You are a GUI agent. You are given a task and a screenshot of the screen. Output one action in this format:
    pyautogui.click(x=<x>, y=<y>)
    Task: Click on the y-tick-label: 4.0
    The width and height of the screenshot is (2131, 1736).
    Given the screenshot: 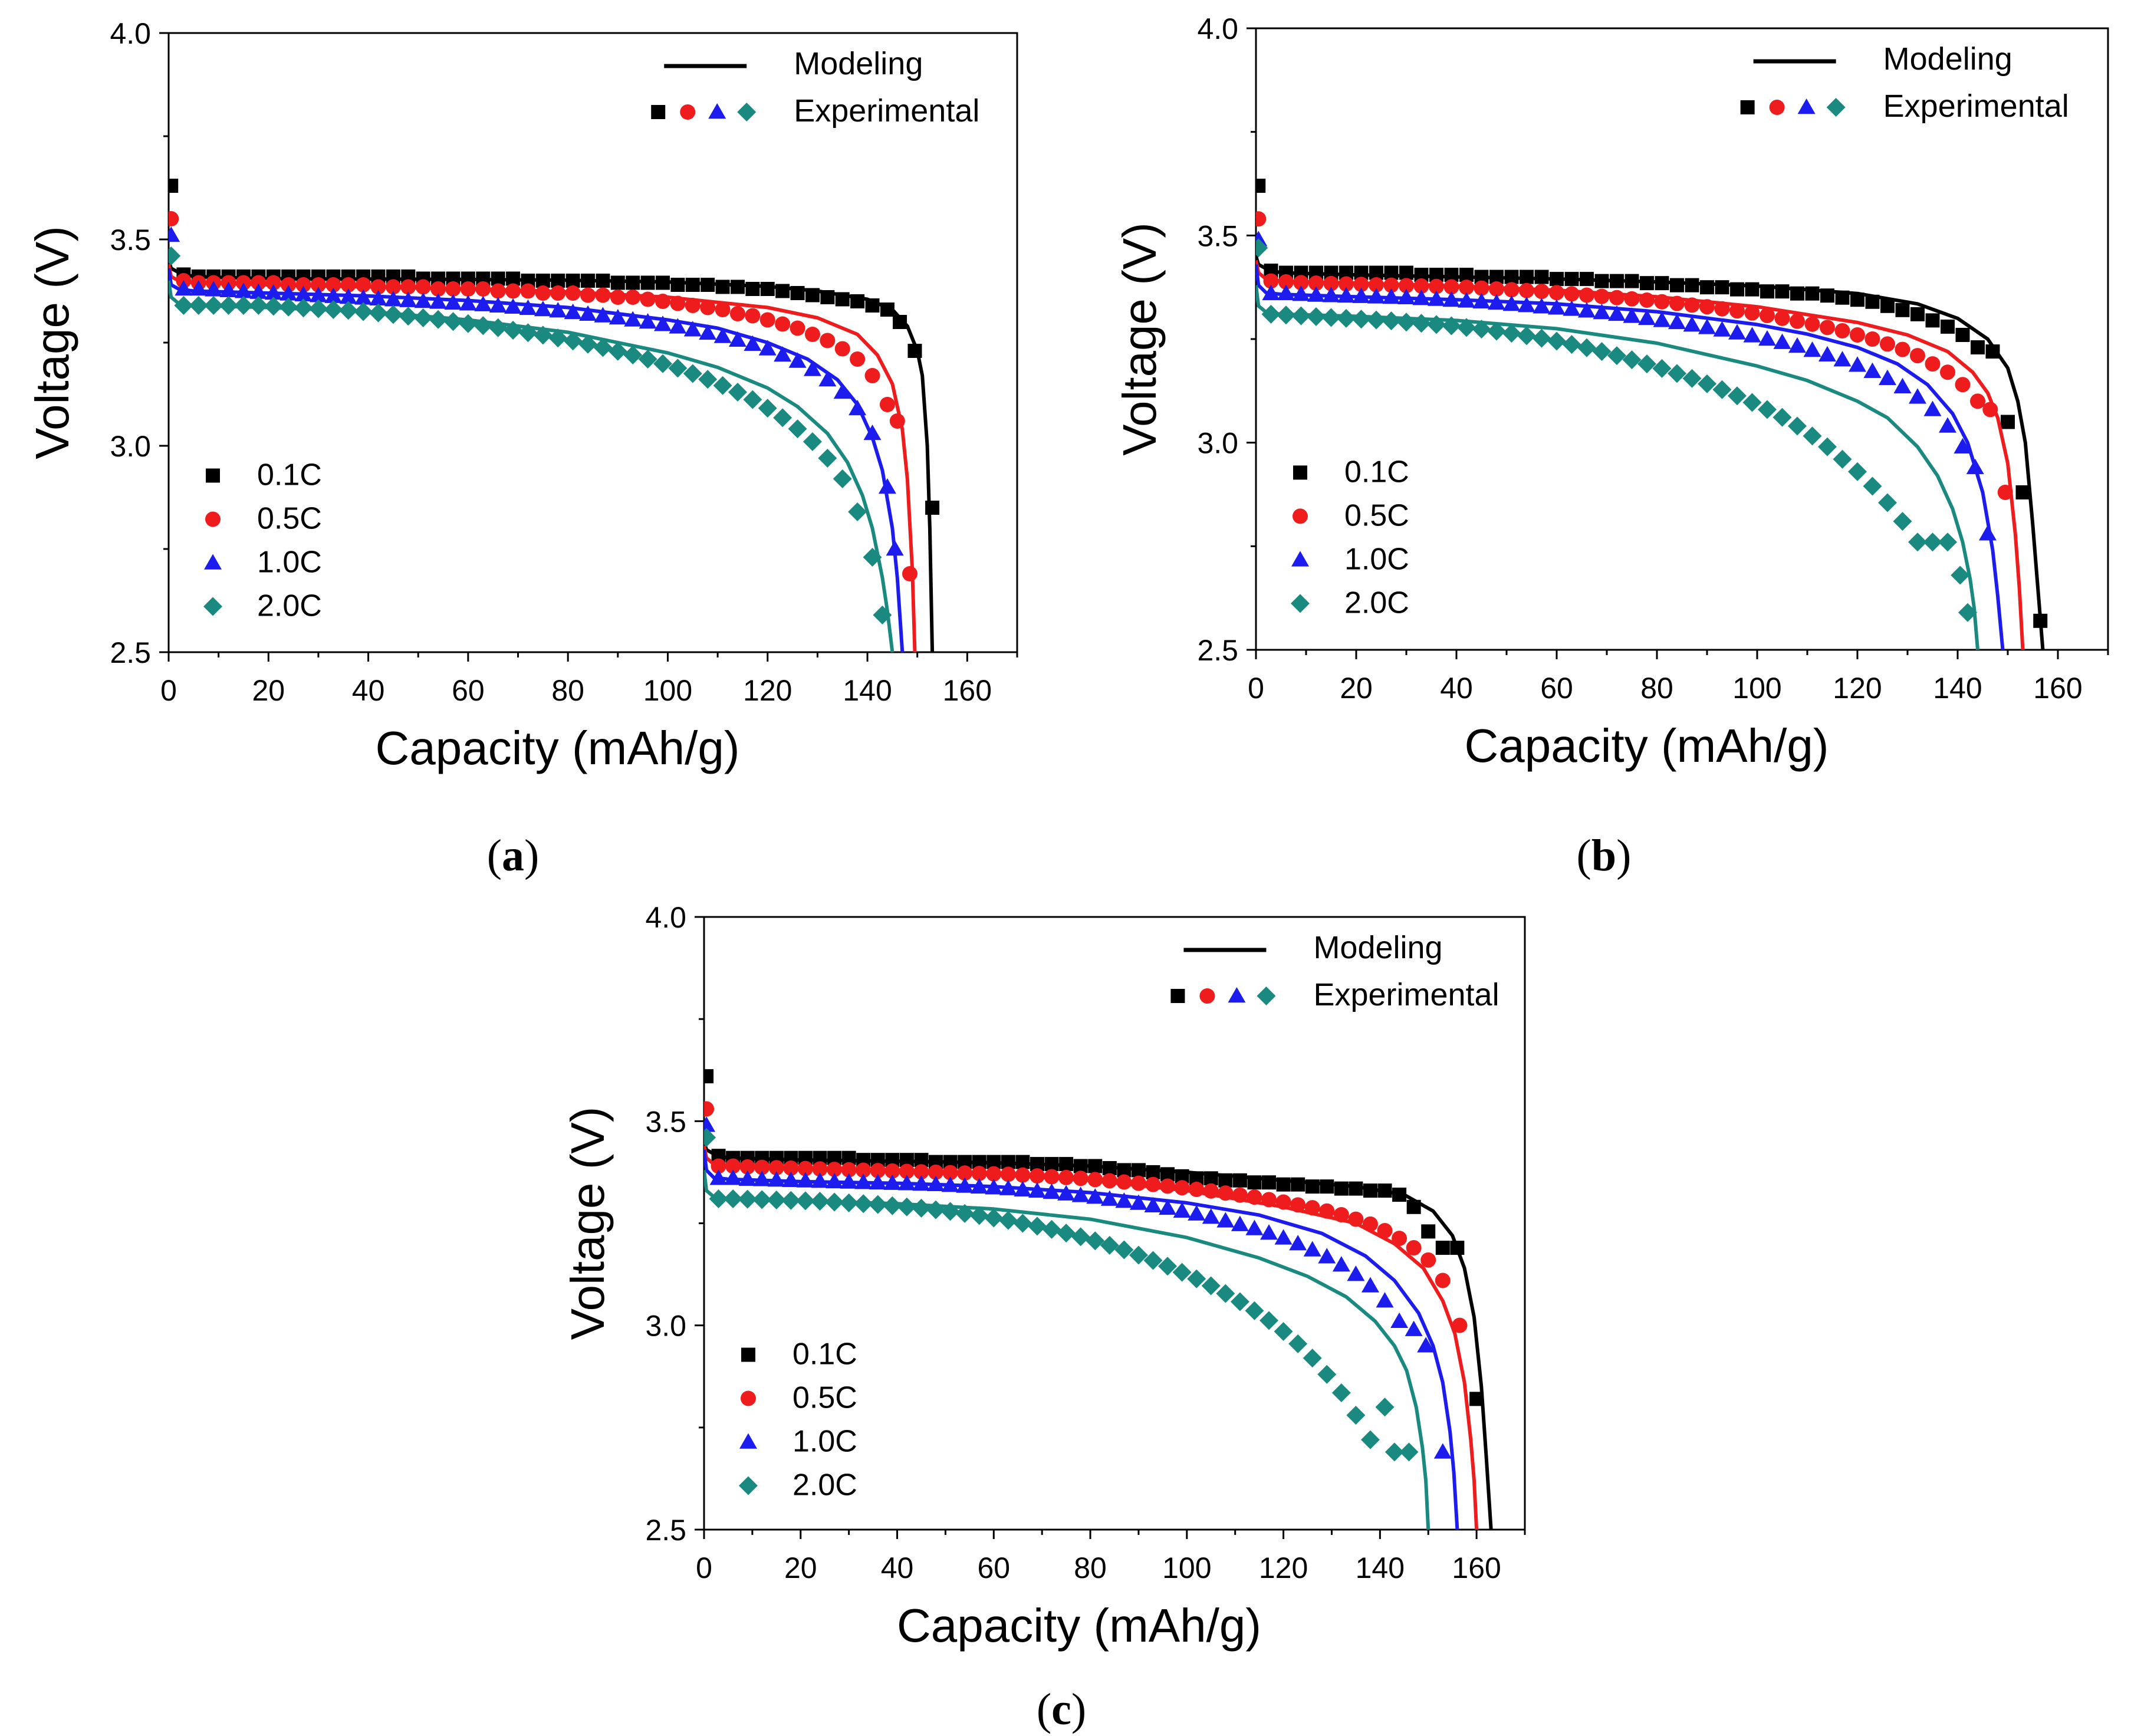 What is the action you would take?
    pyautogui.click(x=1217, y=28)
    